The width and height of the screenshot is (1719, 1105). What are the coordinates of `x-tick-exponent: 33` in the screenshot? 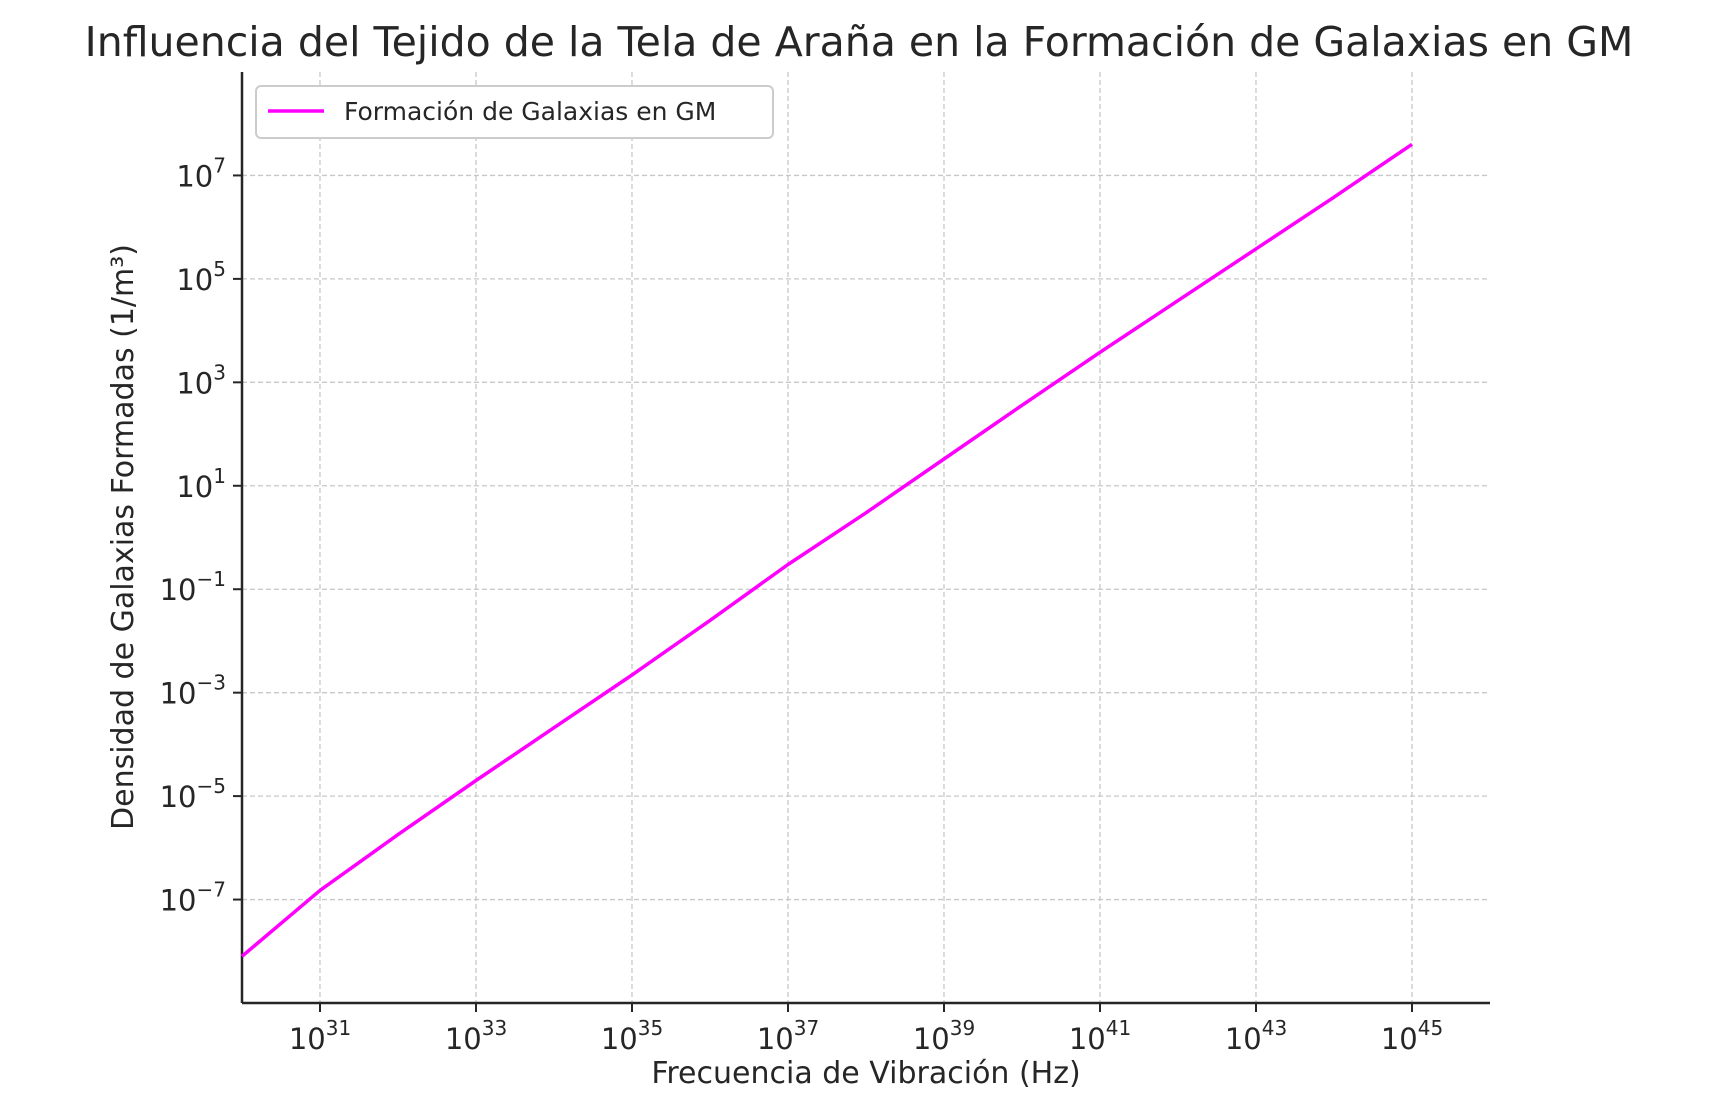 It's located at (494, 1028).